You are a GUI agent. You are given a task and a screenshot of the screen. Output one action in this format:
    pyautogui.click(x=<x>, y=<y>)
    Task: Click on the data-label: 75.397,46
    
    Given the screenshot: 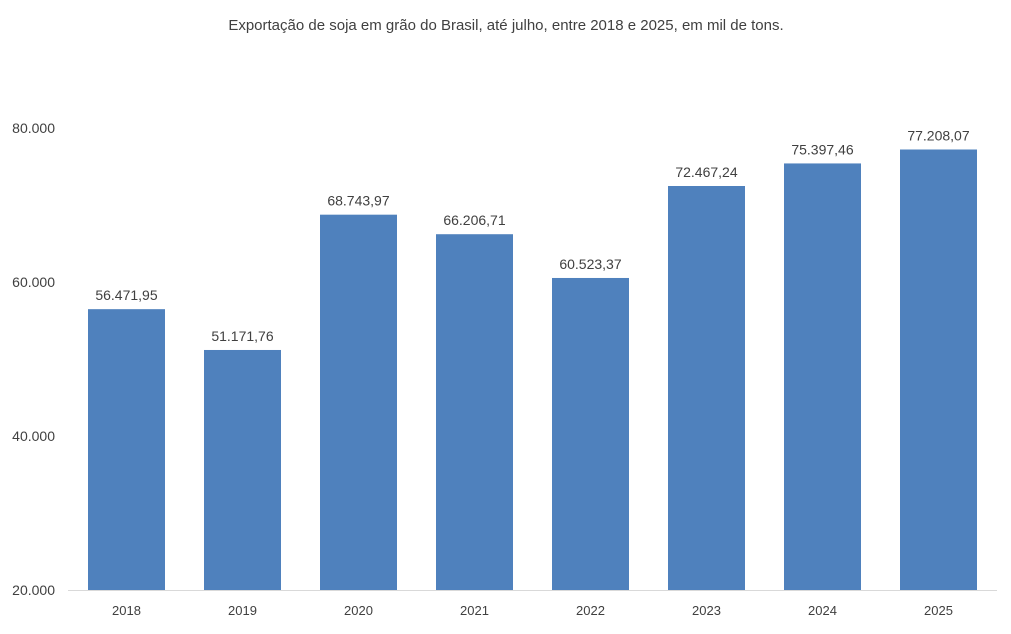 What is the action you would take?
    pyautogui.click(x=822, y=149)
    